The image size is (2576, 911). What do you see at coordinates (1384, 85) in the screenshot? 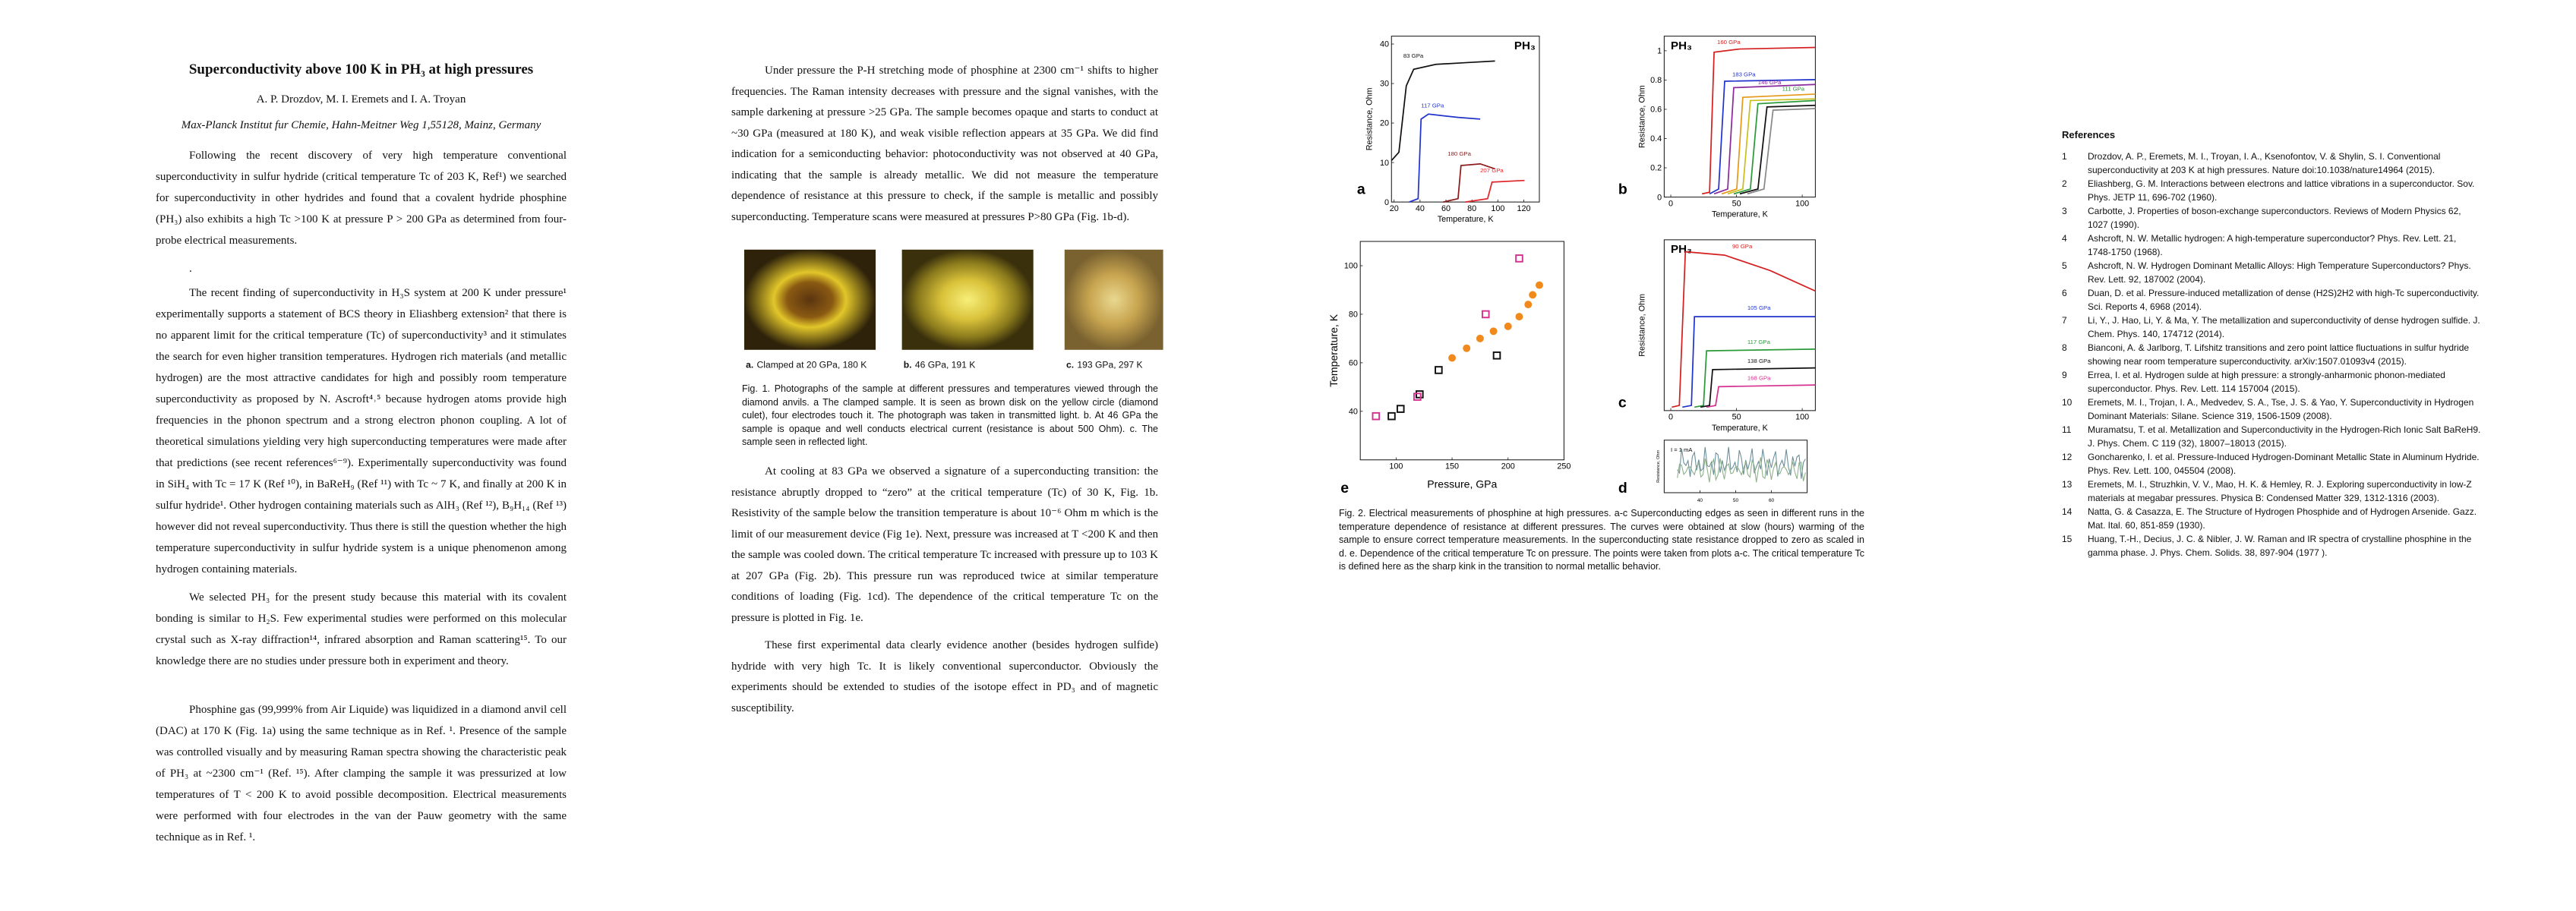
I see `y-tick-label: 30` at bounding box center [1384, 85].